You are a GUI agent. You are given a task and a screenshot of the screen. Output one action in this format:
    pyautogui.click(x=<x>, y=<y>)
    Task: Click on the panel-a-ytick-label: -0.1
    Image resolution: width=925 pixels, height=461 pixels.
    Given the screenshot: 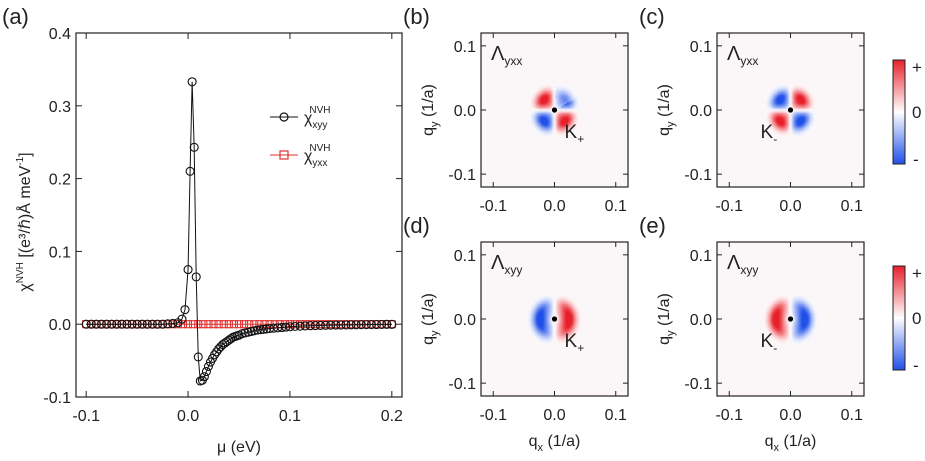 What is the action you would take?
    pyautogui.click(x=57, y=398)
    